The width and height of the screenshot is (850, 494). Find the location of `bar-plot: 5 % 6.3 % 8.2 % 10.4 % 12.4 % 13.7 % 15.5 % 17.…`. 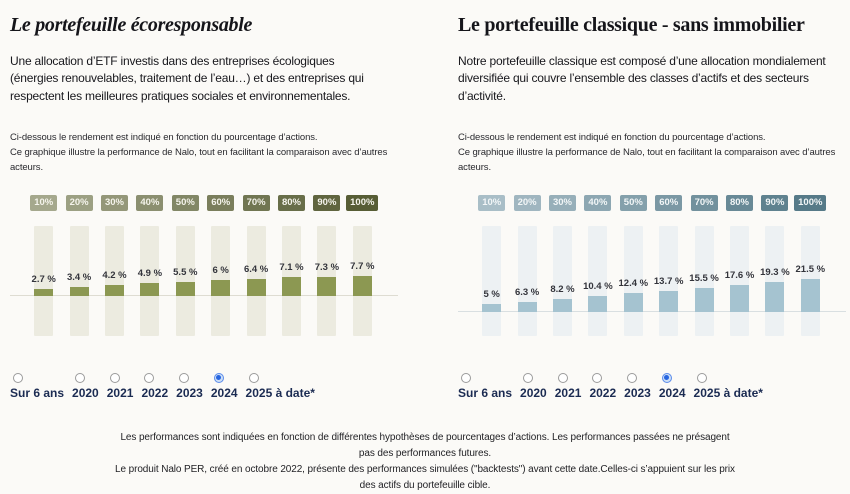

bar-plot: 5 % 6.3 % 8.2 % 10.4 % 12.4 % 13.7 % 15.5 % 17.… is located at coordinates (652, 280).